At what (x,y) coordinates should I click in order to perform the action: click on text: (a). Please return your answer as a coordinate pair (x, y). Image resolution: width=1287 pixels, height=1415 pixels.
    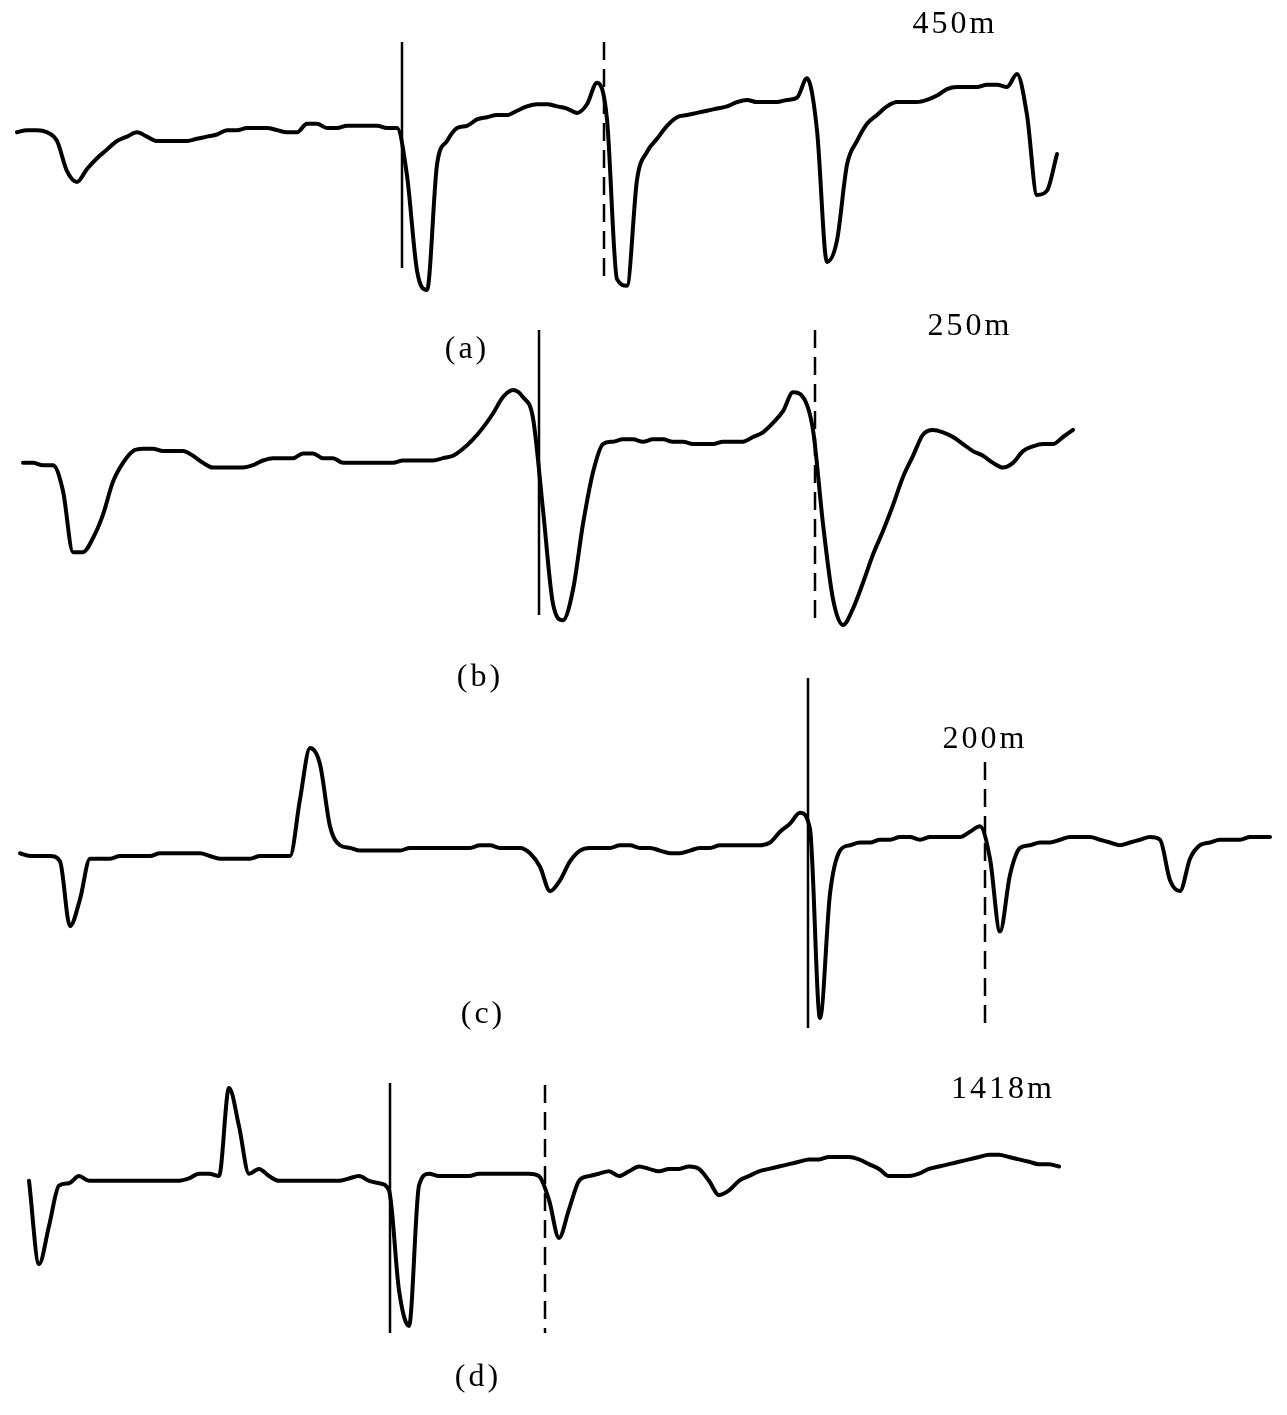
    Looking at the image, I should click on (467, 347).